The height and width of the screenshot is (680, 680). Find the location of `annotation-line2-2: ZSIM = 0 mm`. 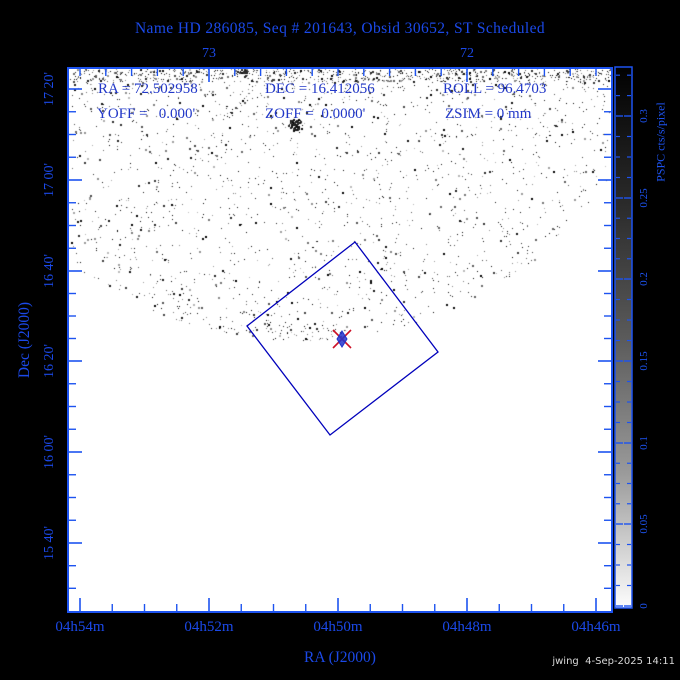

annotation-line2-2: ZSIM = 0 mm is located at coordinates (488, 114).